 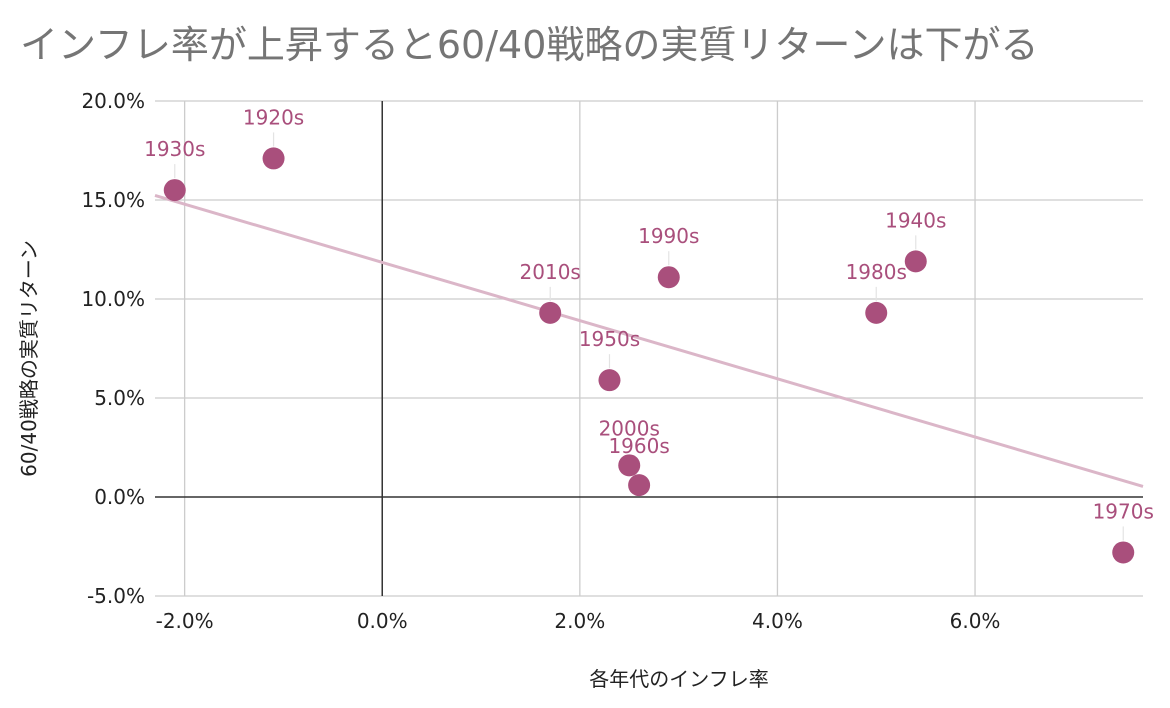 What do you see at coordinates (29, 358) in the screenshot?
I see `y-axis-title: 60/40戦略の実質リターン` at bounding box center [29, 358].